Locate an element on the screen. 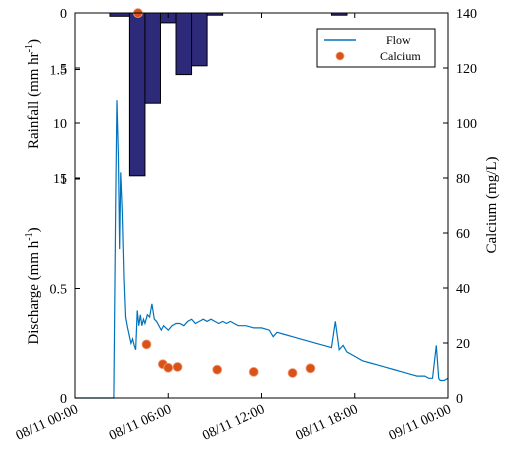 Image resolution: width=507 pixels, height=461 pixels. calcium-tick-label: 0 is located at coordinates (459, 399).